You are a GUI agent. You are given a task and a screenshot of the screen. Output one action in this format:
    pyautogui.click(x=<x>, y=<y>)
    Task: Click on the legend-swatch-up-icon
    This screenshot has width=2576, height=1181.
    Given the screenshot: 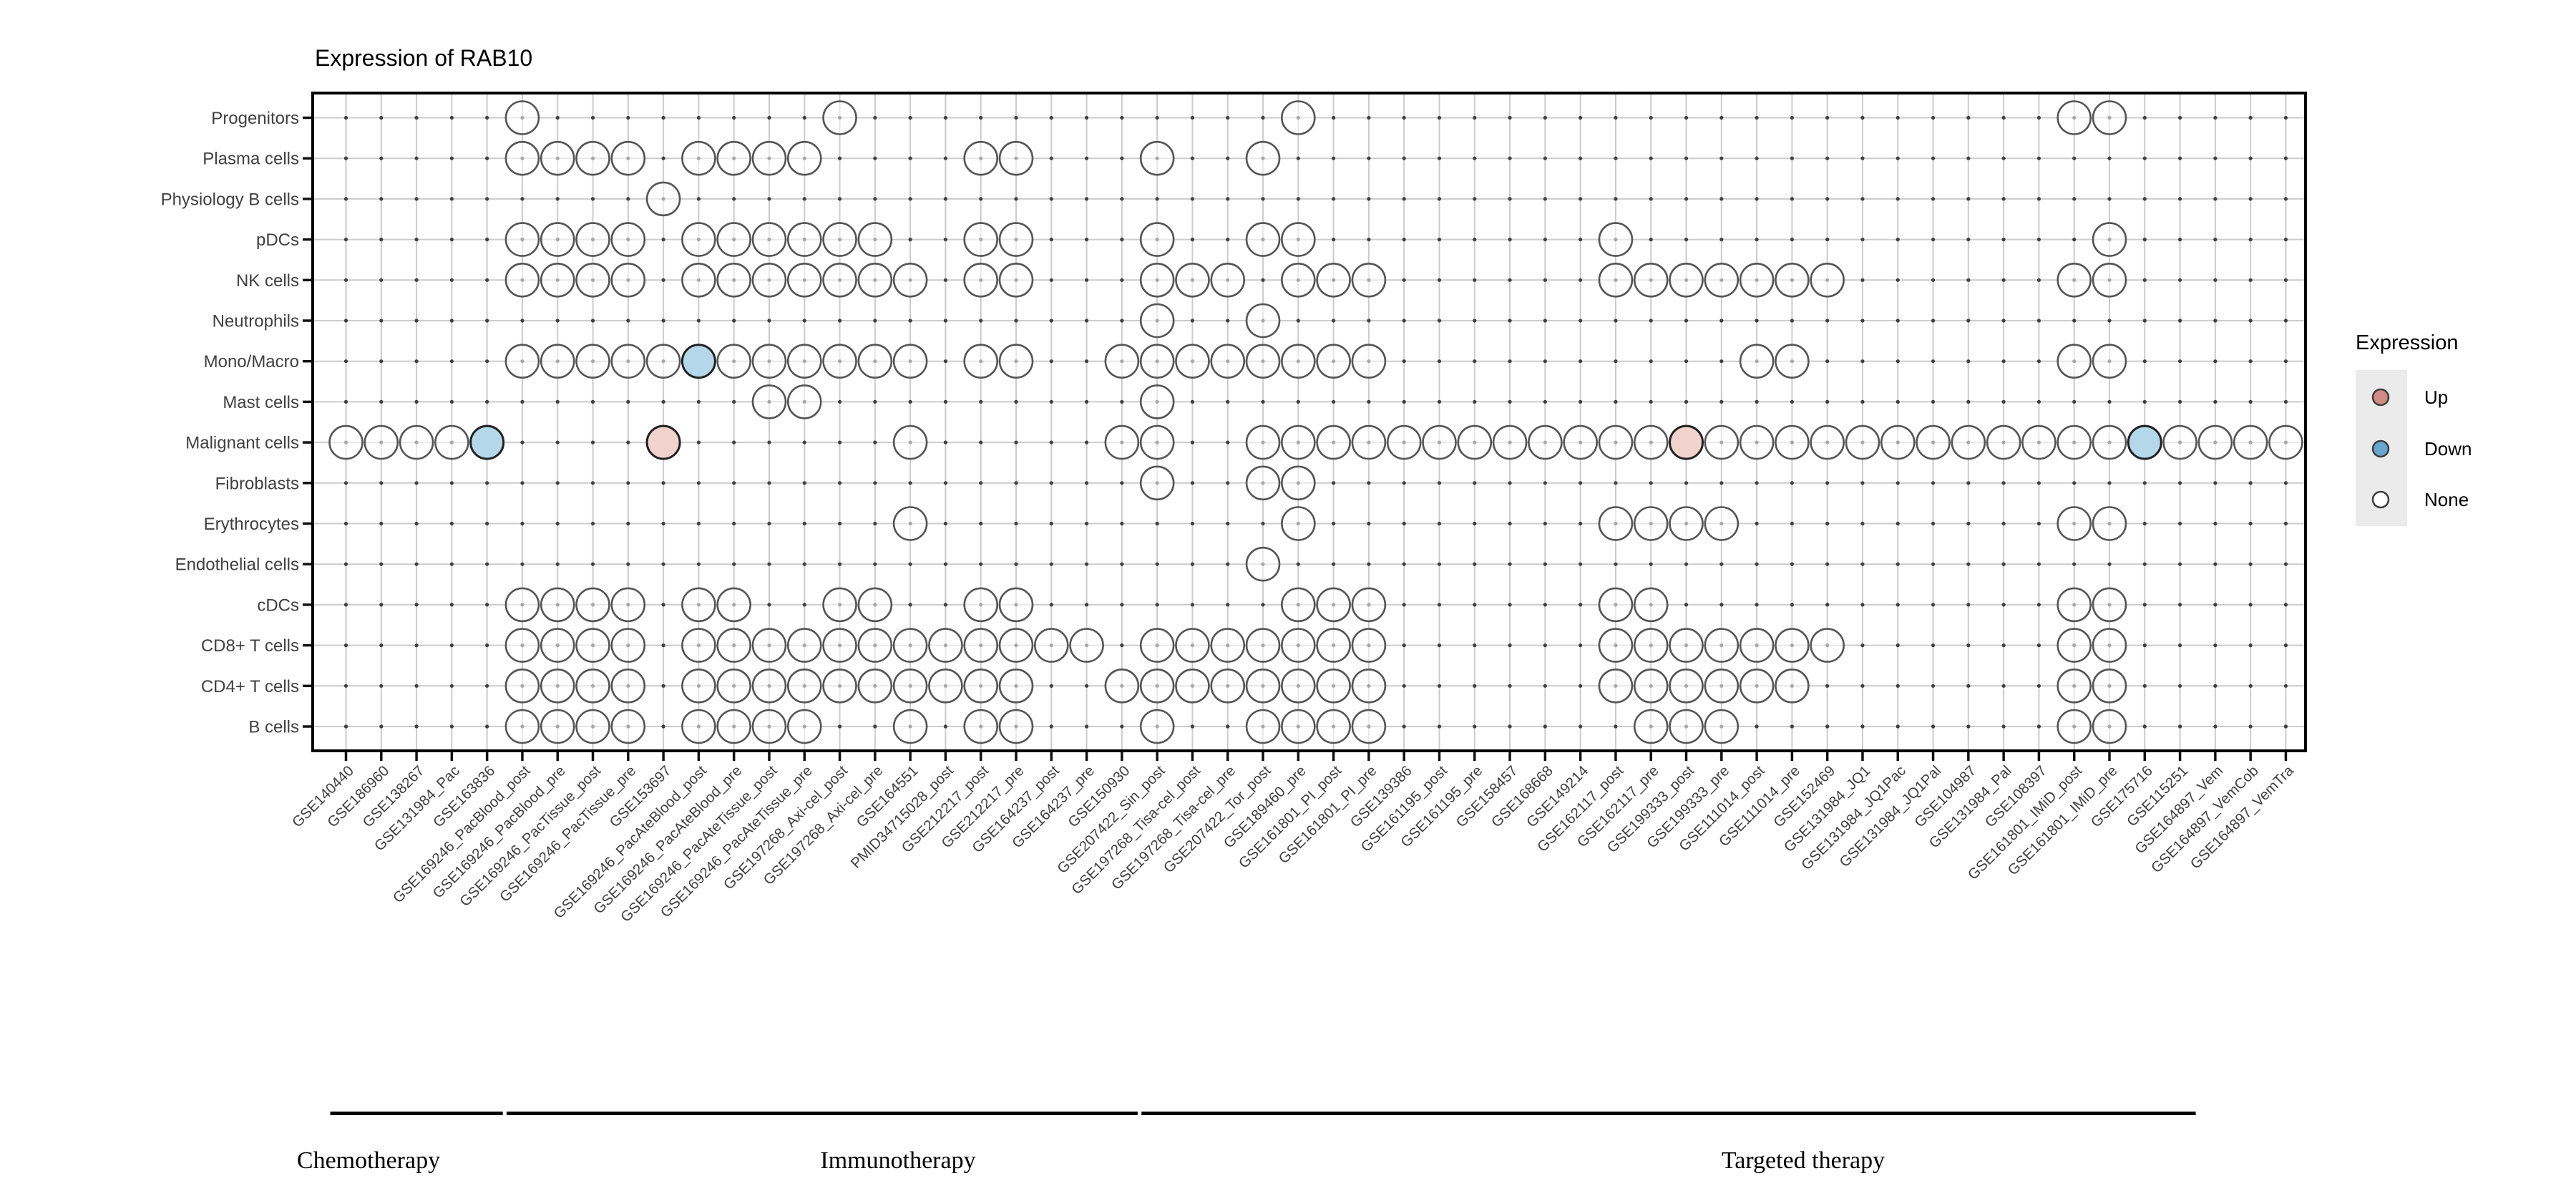 What is the action you would take?
    pyautogui.click(x=2380, y=397)
    